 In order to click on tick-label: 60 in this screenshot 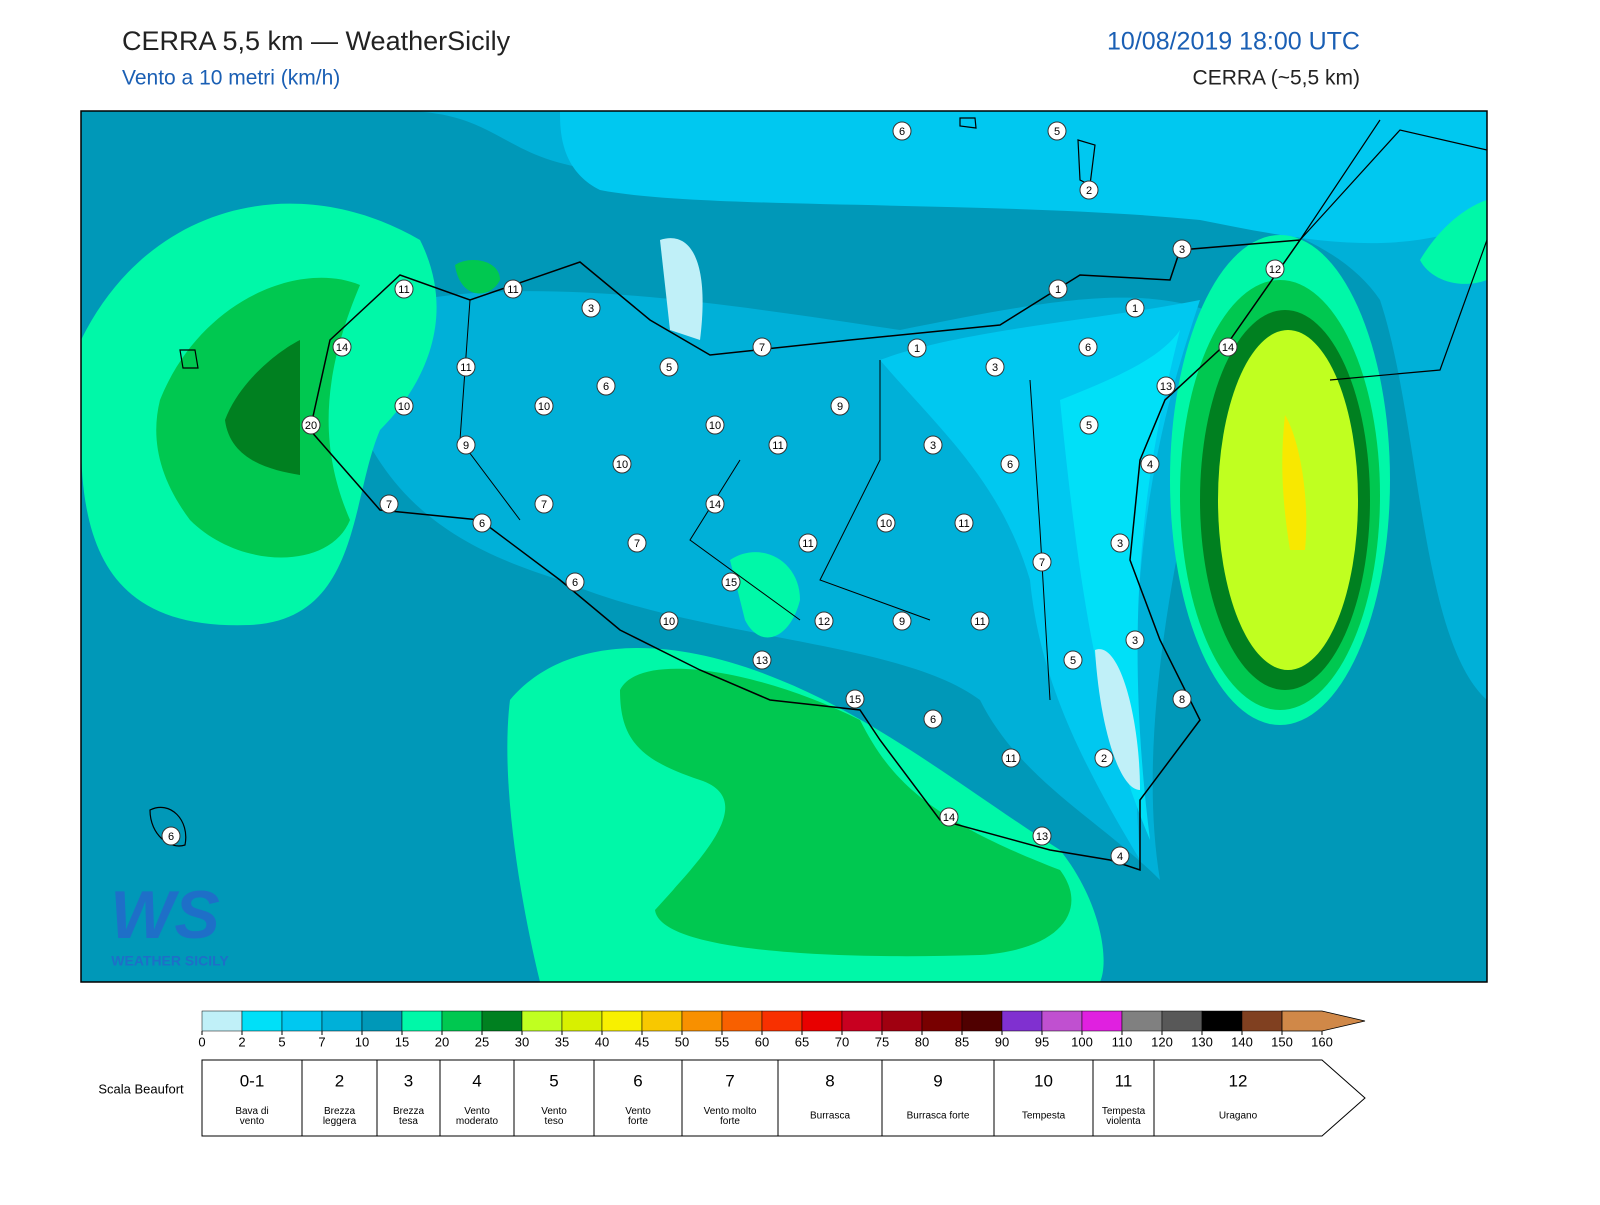, I will do `click(762, 1041)`.